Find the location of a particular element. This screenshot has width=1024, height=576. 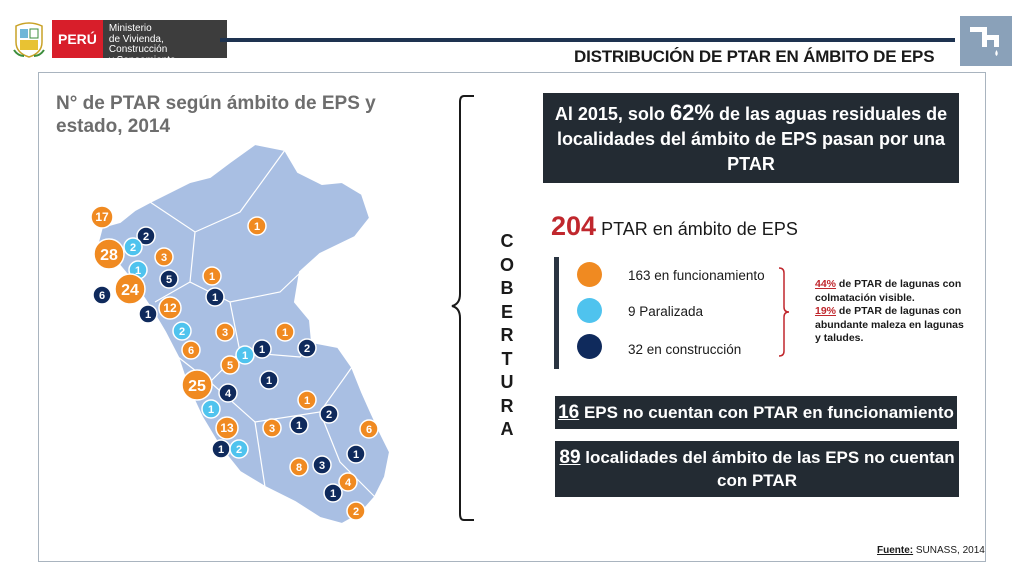

legend-label-funcionamiento: 163 en funcionamiento is located at coordinates (696, 275).